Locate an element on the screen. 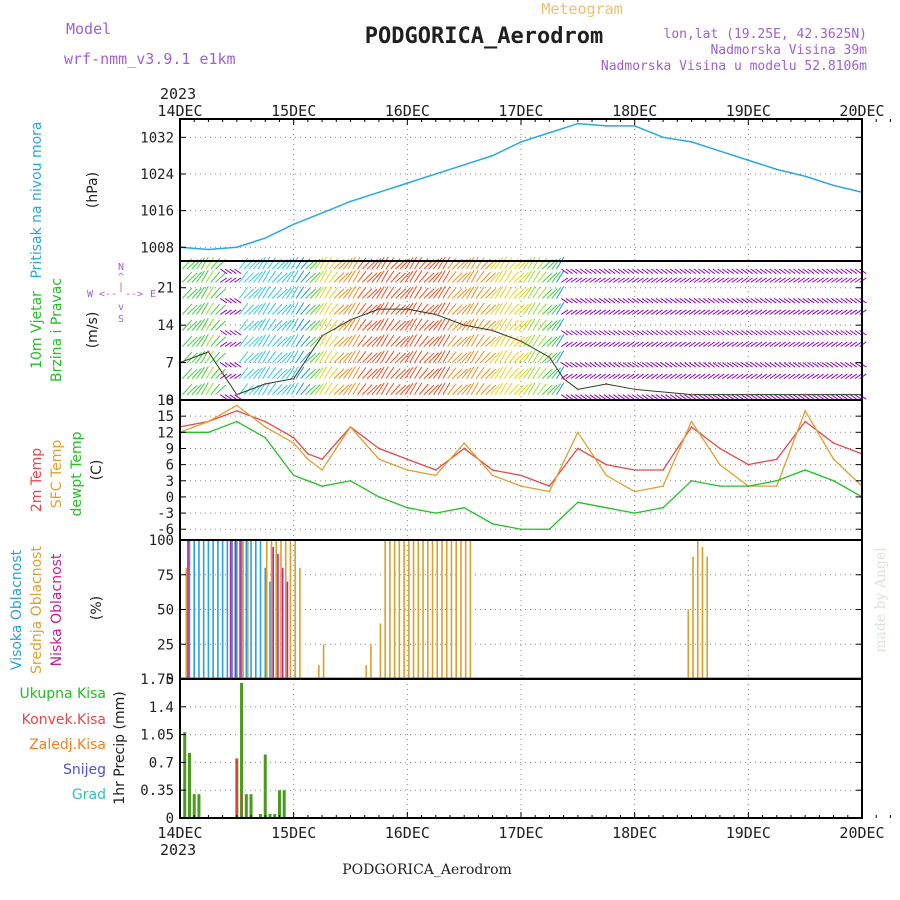 The width and height of the screenshot is (900, 900). wind-compass: N ^ | W <-- --> E v S is located at coordinates (121, 293).